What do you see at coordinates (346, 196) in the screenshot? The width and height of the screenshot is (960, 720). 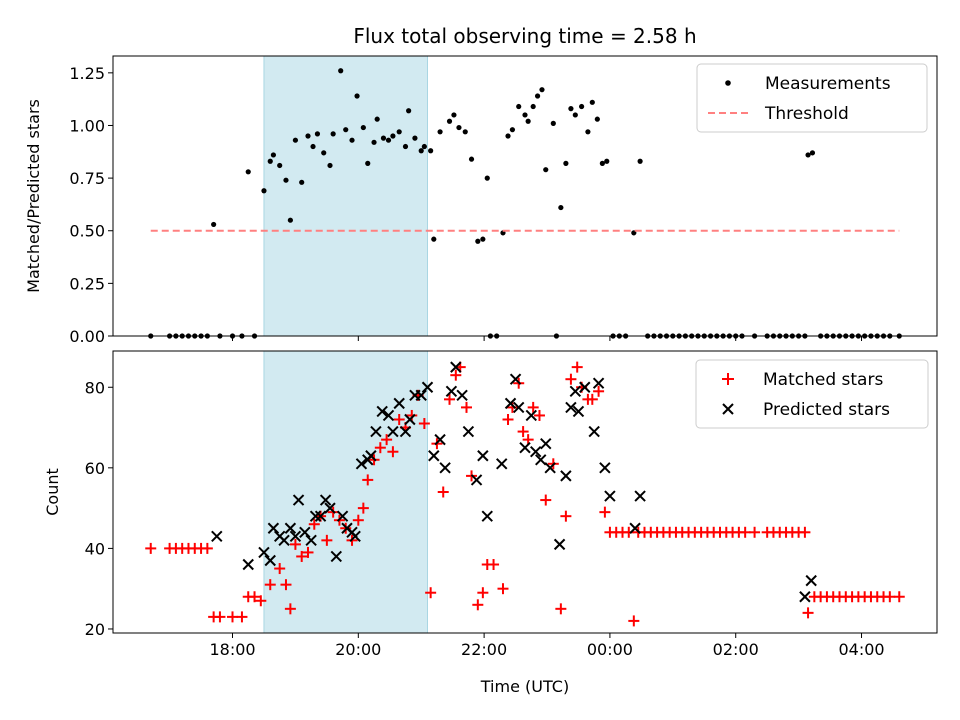 I see `top-shaded-span` at bounding box center [346, 196].